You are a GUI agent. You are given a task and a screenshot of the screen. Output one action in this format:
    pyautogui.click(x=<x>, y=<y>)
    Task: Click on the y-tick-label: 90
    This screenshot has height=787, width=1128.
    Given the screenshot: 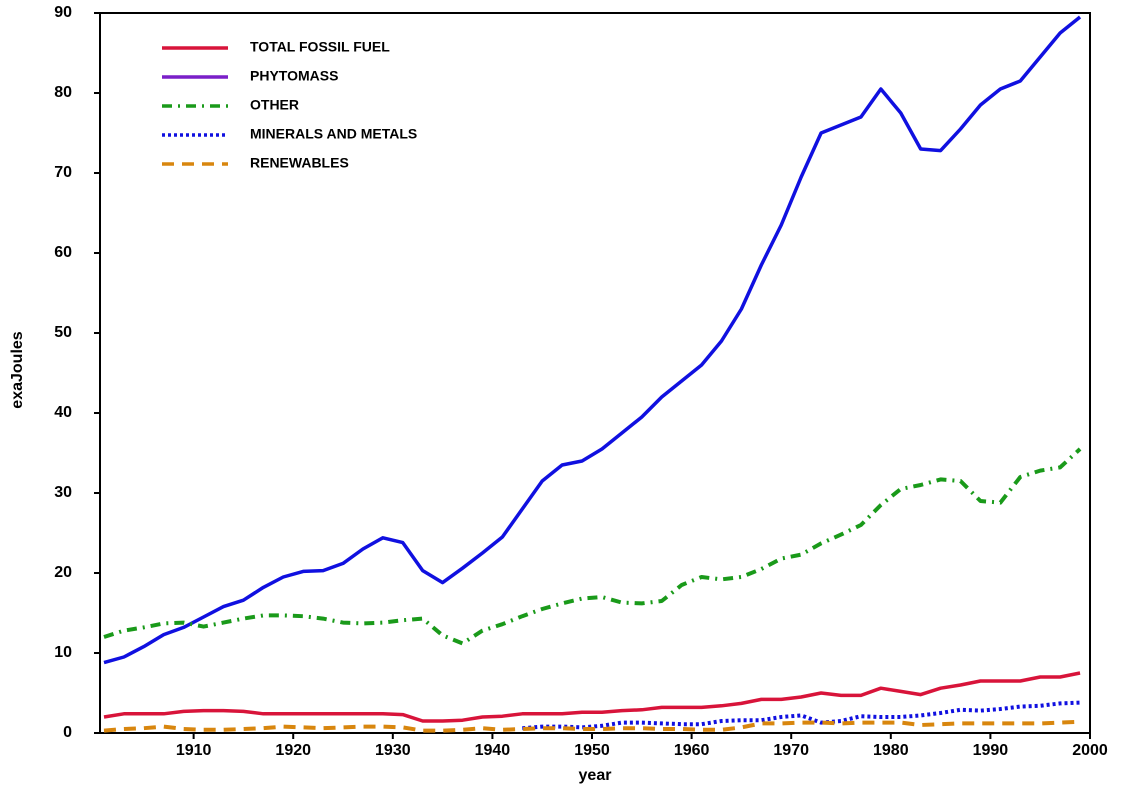 What is the action you would take?
    pyautogui.click(x=63, y=12)
    